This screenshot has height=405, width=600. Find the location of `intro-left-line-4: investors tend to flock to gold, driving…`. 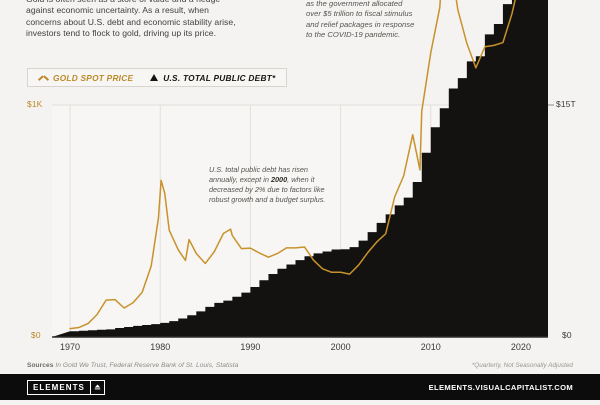

intro-left-line-4: investors tend to flock to gold, driving… is located at coordinates (121, 33).